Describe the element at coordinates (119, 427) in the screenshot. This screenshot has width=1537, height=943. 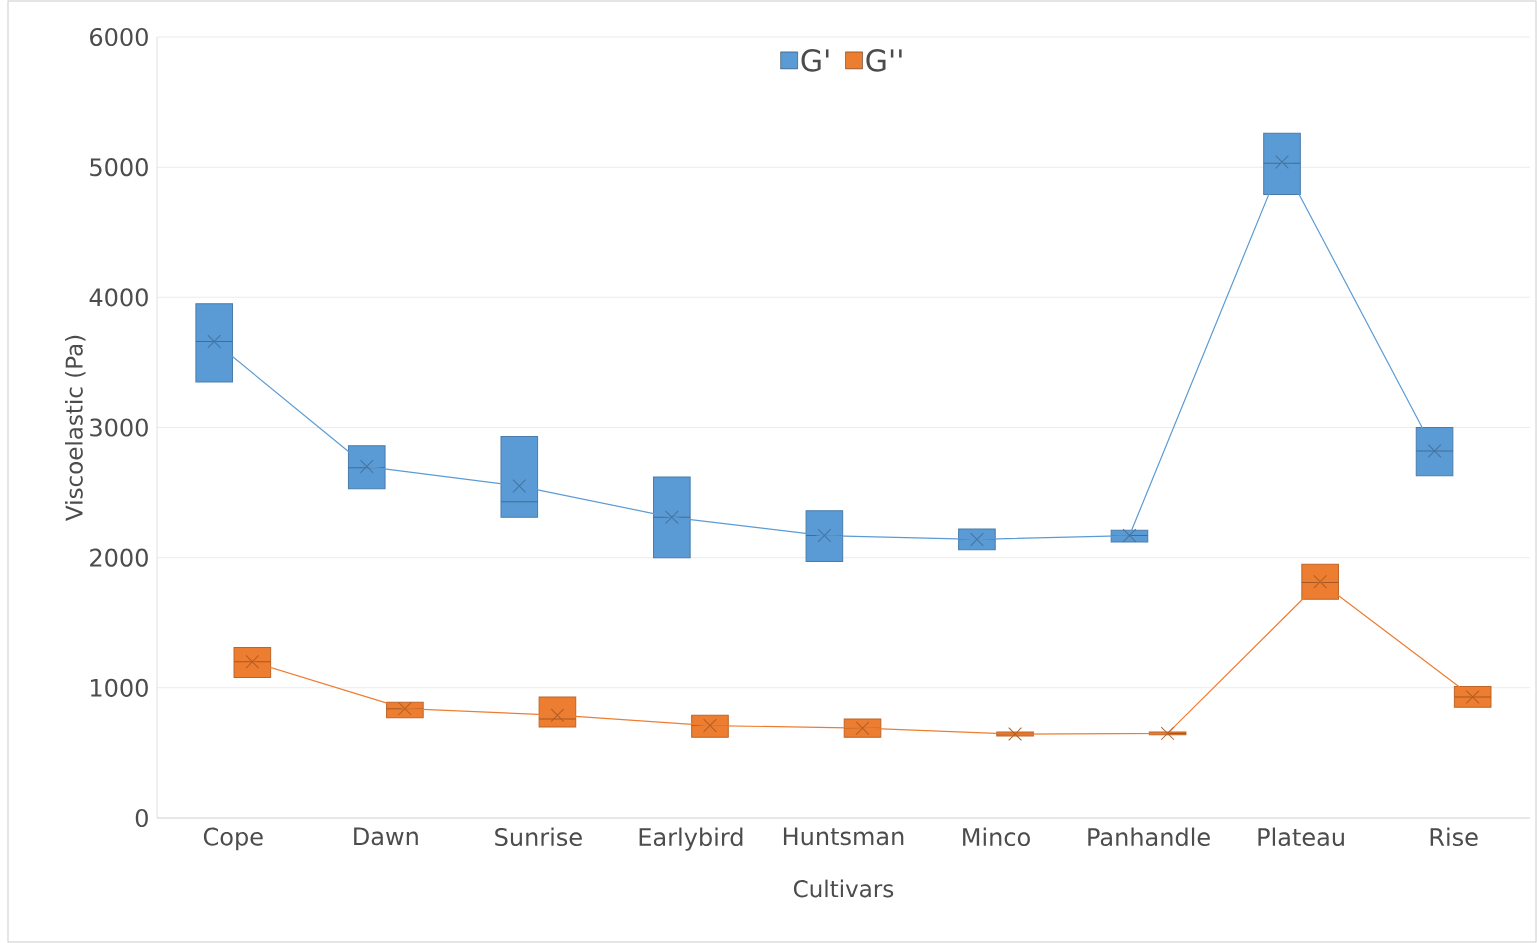
I see `y-tick-label: 3000` at that location.